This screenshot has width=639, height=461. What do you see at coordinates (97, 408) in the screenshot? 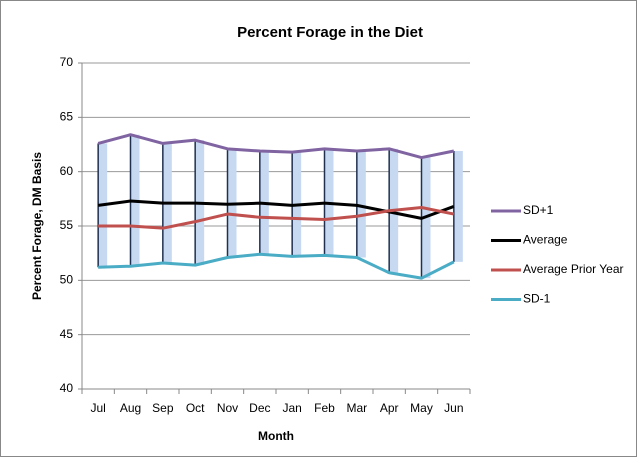
I see `x-tick-label: Jul` at bounding box center [97, 408].